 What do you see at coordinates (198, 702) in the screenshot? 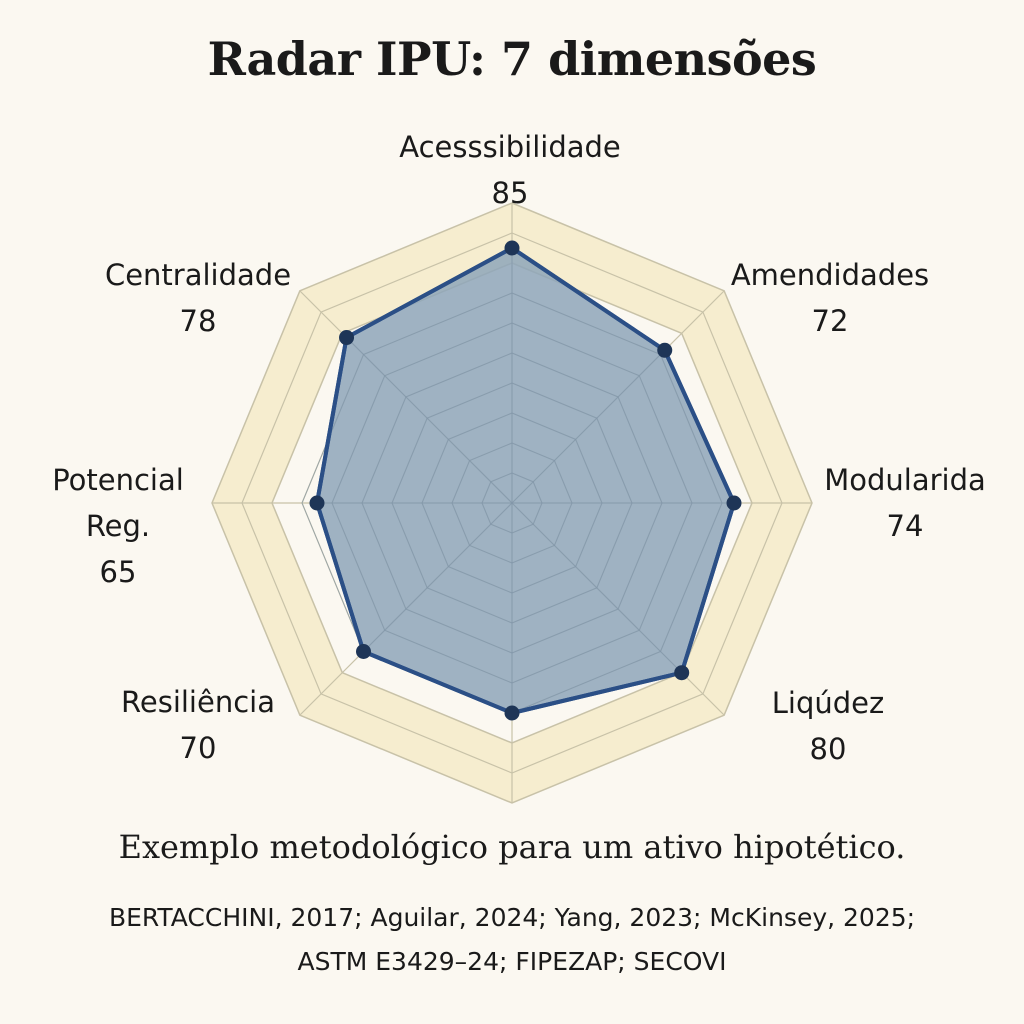
I see `axis-name-label: Resiliência` at bounding box center [198, 702].